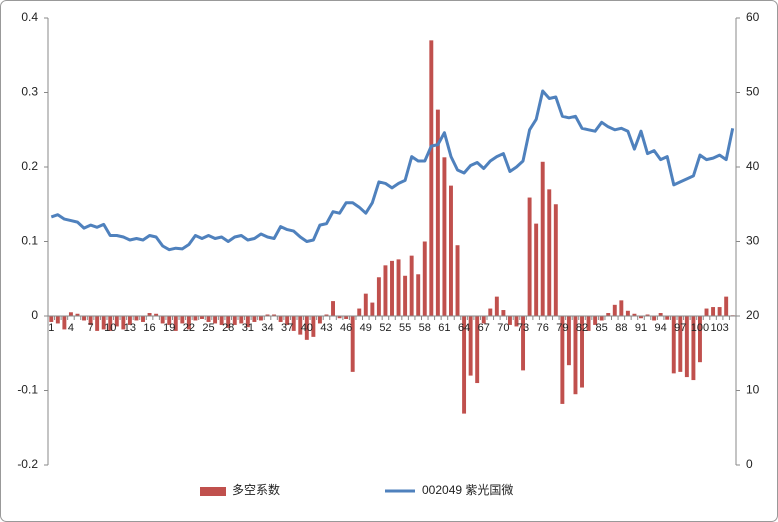  Describe the element at coordinates (753, 92) in the screenshot. I see `y2-tick-label: 50` at that location.